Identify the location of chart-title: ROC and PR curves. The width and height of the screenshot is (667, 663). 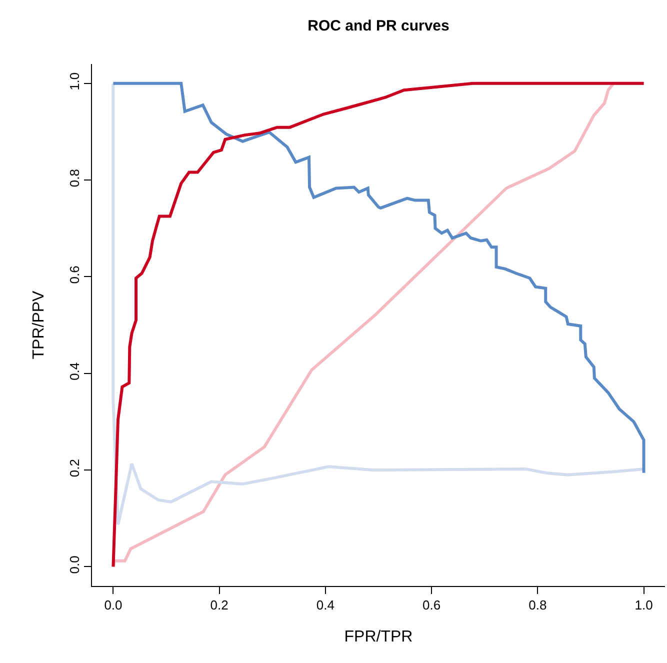
(379, 25).